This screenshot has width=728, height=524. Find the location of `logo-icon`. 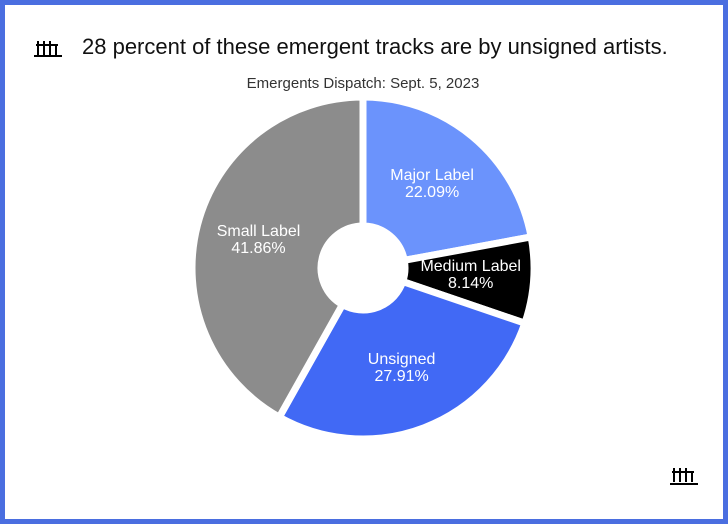

logo-icon is located at coordinates (48, 49).